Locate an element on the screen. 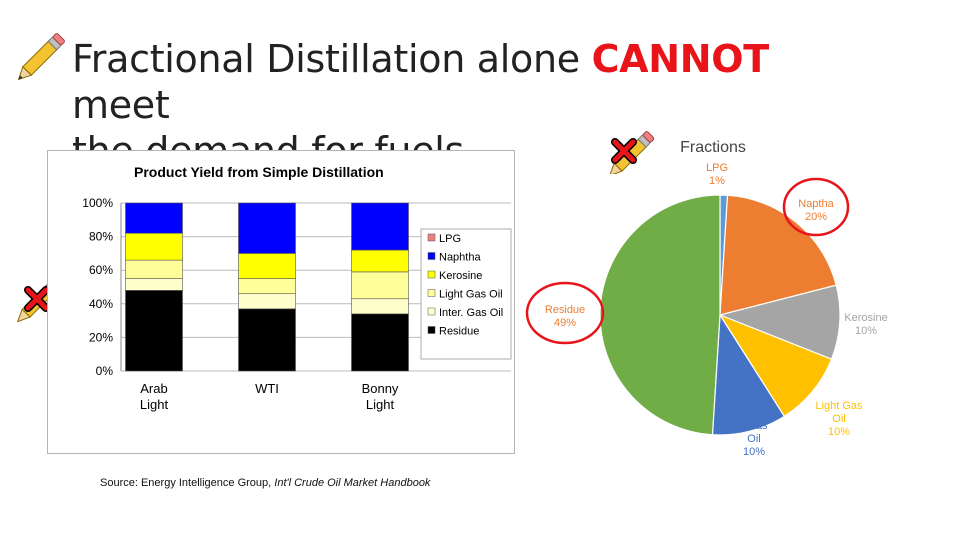 Image resolution: width=960 pixels, height=540 pixels. pie-label: Naptha 20% is located at coordinates (816, 210).